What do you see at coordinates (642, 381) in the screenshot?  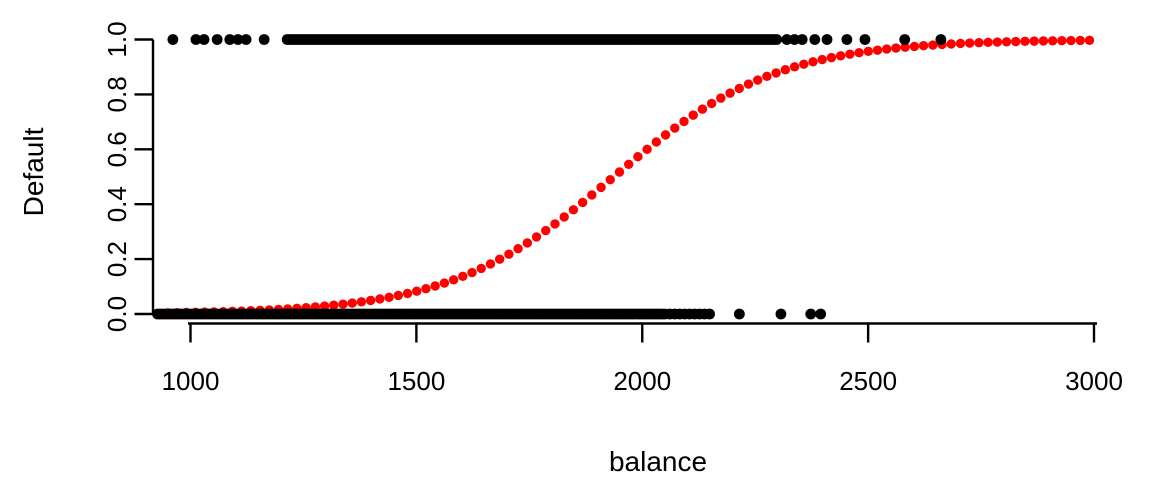 I see `x-axis-tick-label: 2000` at bounding box center [642, 381].